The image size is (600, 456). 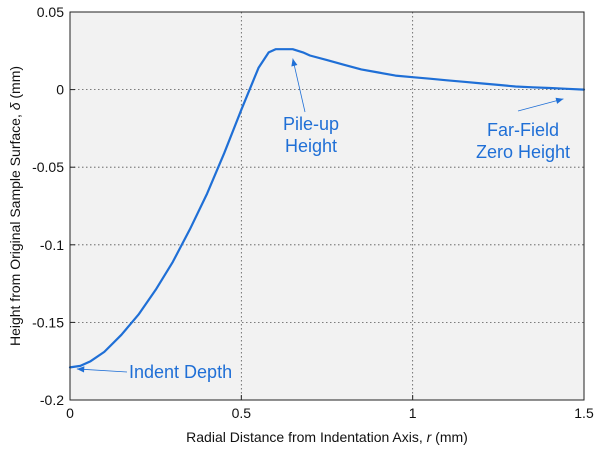 What do you see at coordinates (311, 135) in the screenshot?
I see `annotation-label: Pile-up Height` at bounding box center [311, 135].